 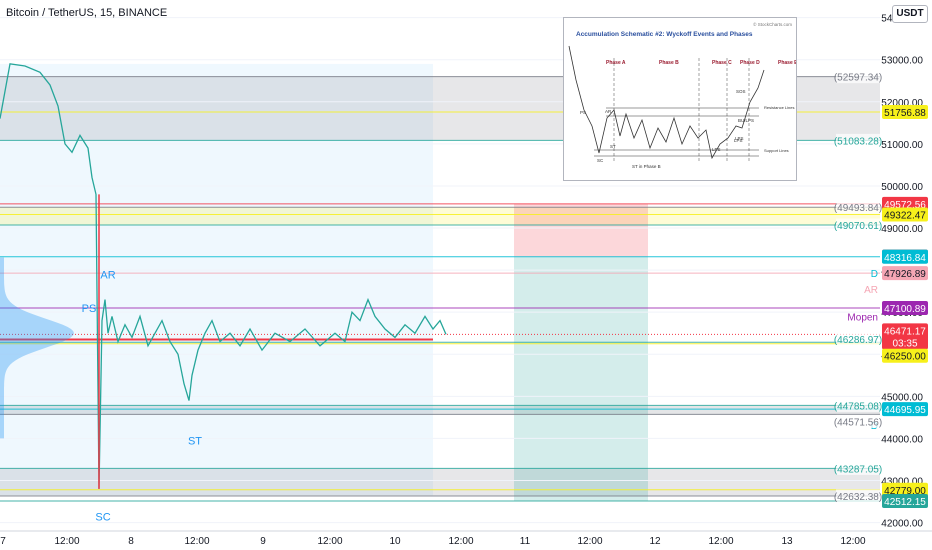 I want to click on y-tick-label: 49000.00, so click(x=902, y=229).